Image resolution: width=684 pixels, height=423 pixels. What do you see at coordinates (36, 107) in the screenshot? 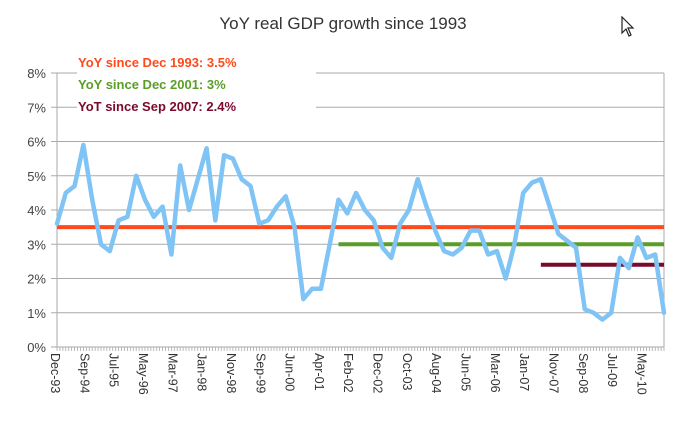
I see `y-tick-label: 7%` at bounding box center [36, 107].